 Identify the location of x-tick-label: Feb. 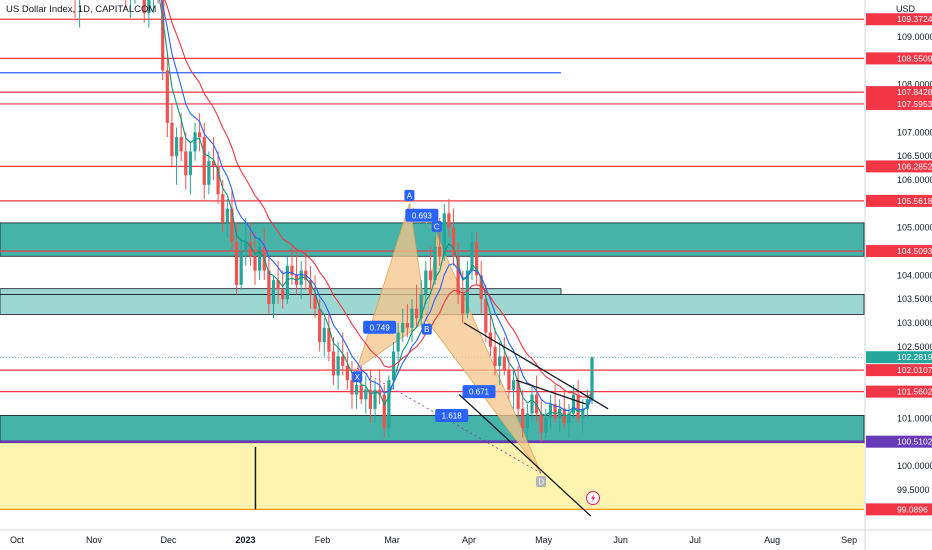
(323, 540).